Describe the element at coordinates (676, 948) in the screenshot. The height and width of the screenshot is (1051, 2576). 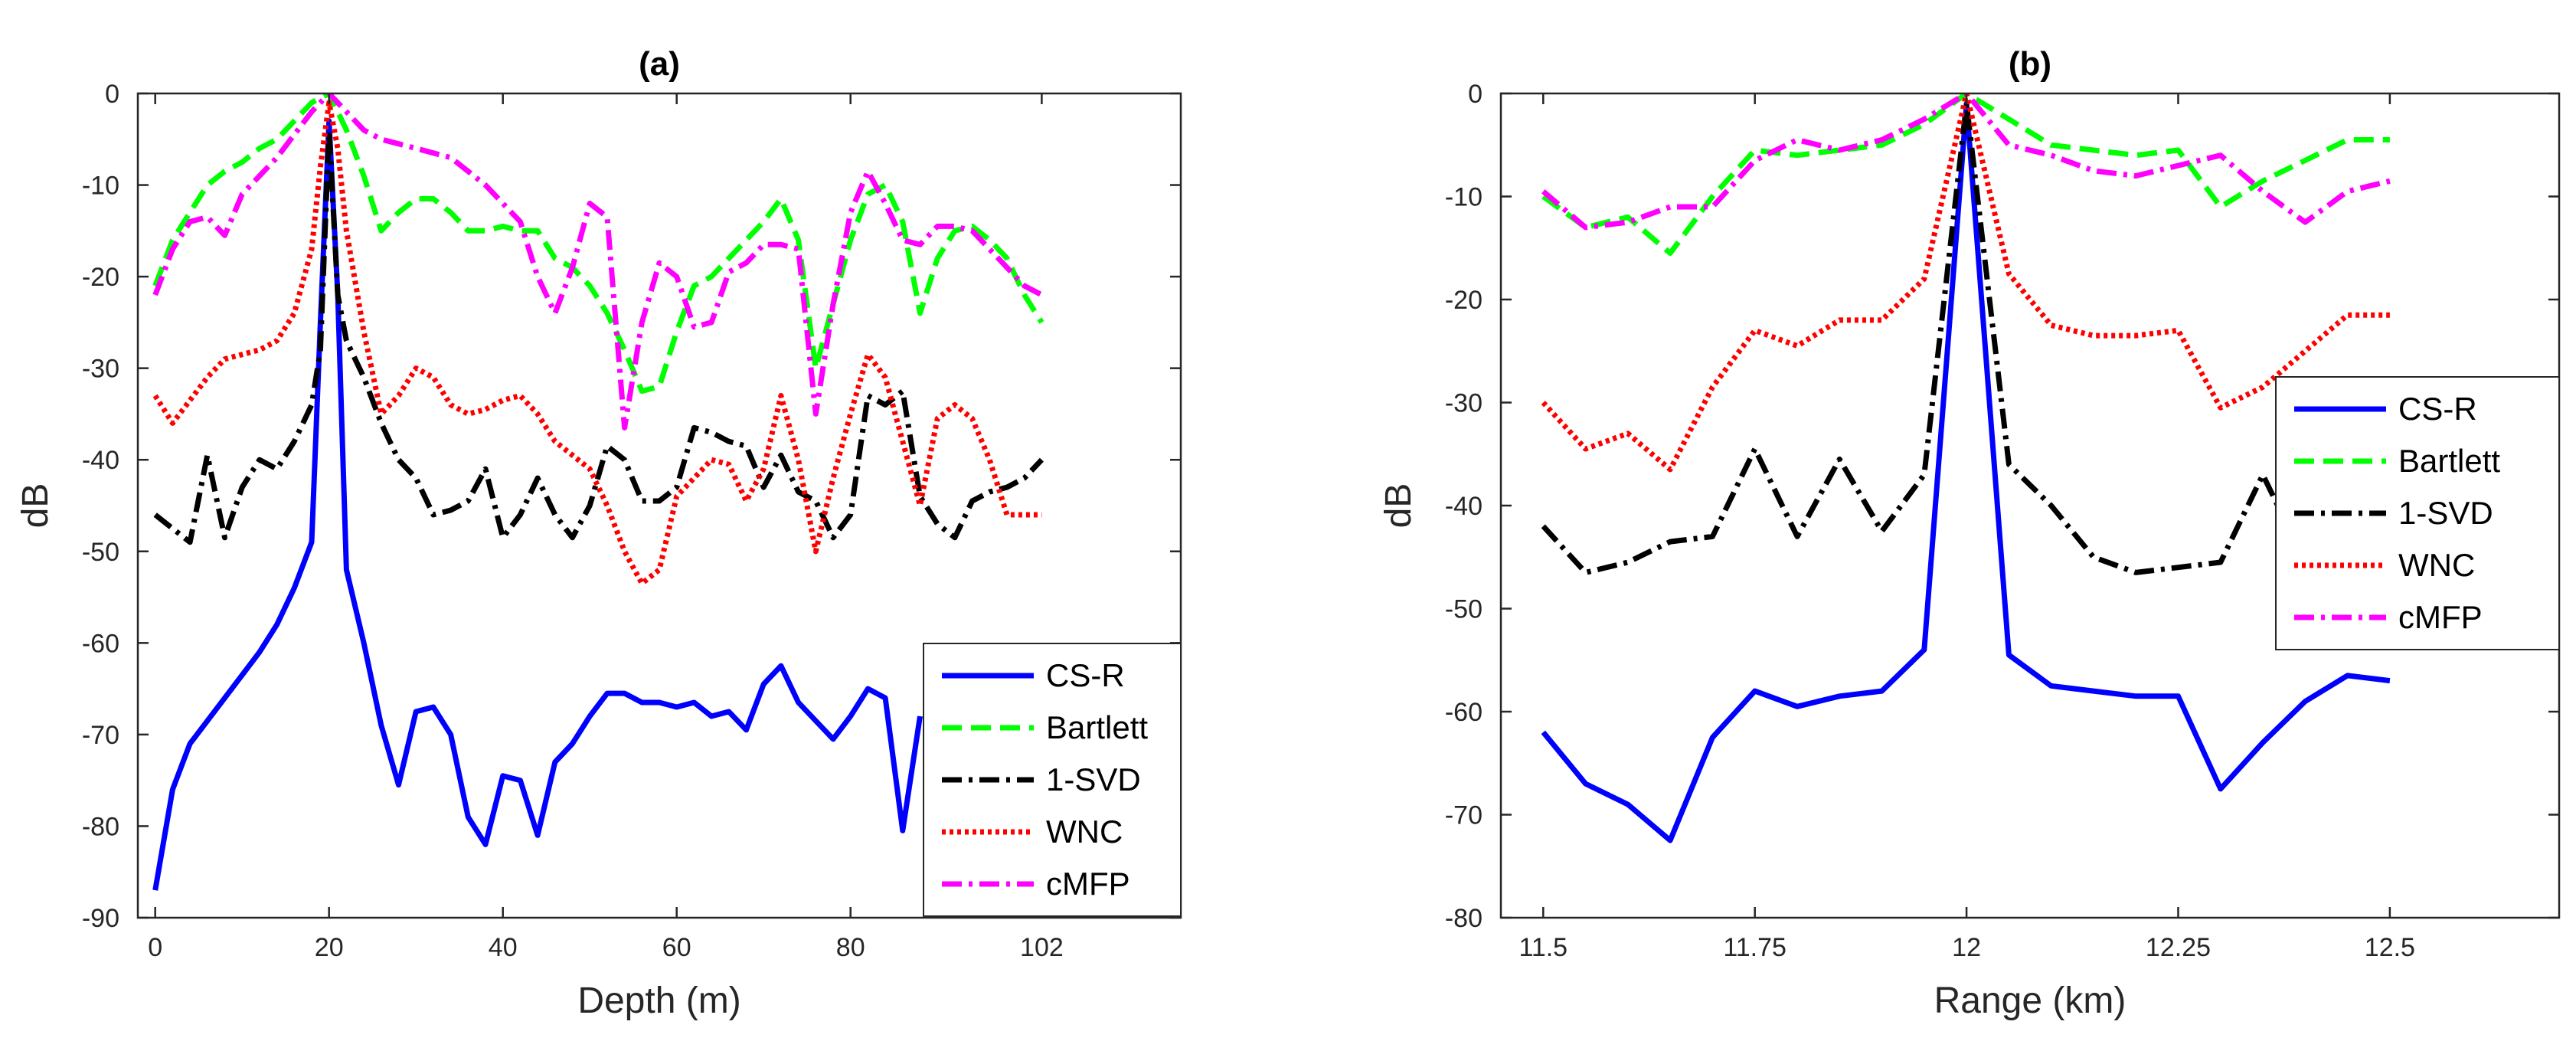
I see `x-tick-label: 60` at that location.